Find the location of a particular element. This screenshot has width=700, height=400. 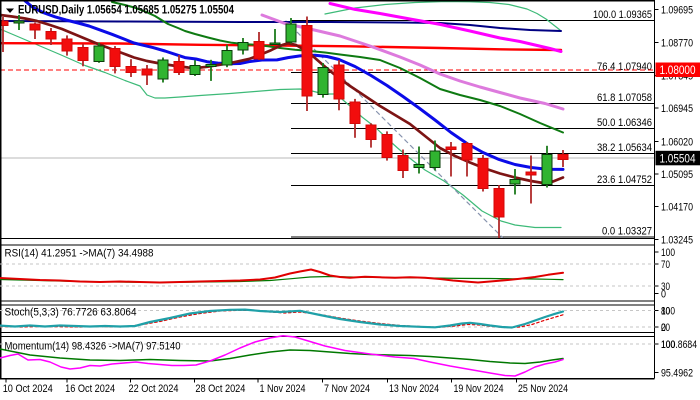

svg-text: 95.4962 is located at coordinates (677, 374).